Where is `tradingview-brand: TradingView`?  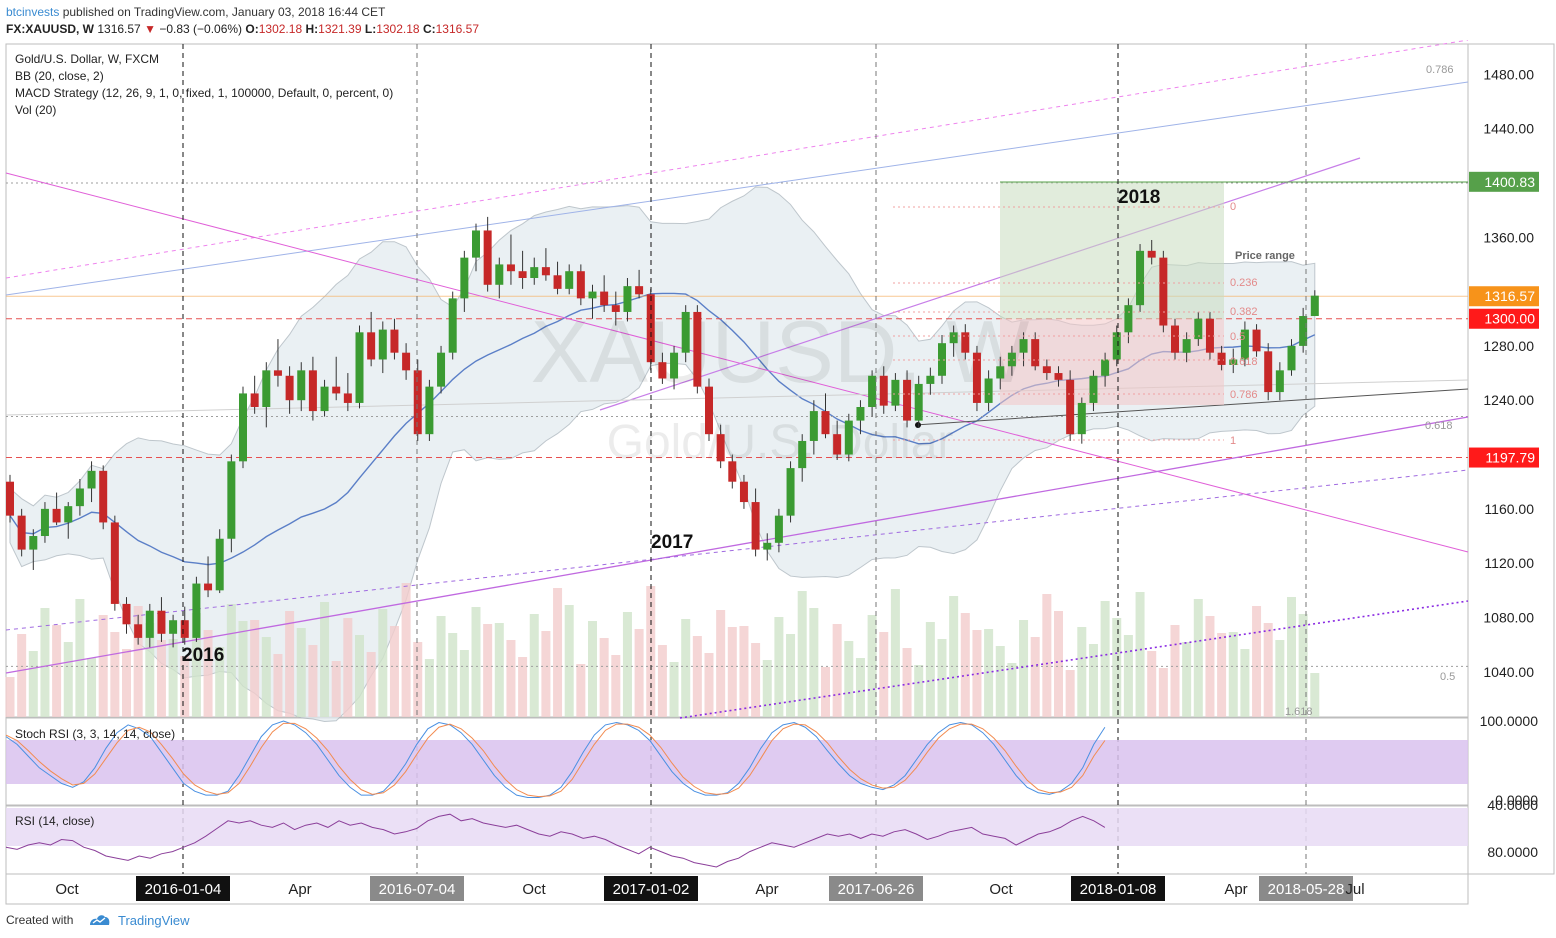 tradingview-brand: TradingView is located at coordinates (154, 920).